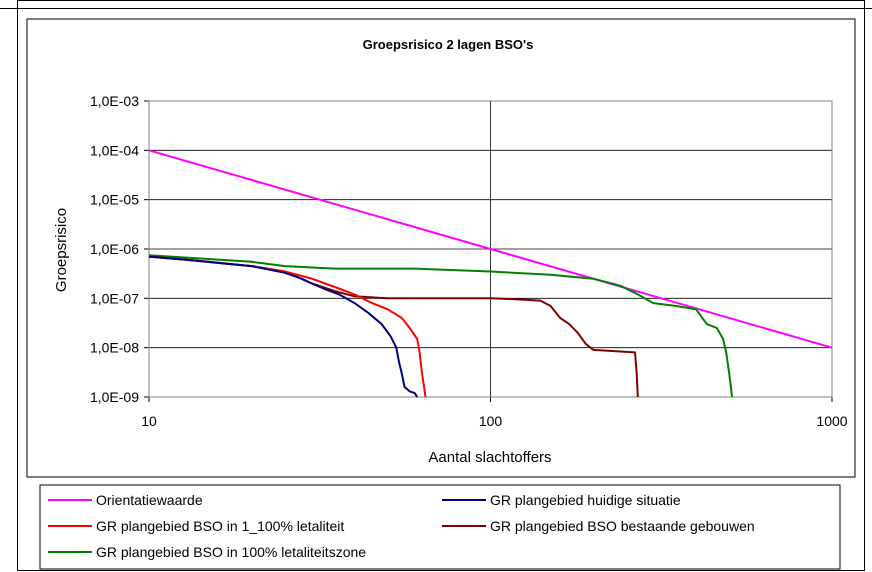  What do you see at coordinates (436, 8) in the screenshot?
I see `frame-top-rule` at bounding box center [436, 8].